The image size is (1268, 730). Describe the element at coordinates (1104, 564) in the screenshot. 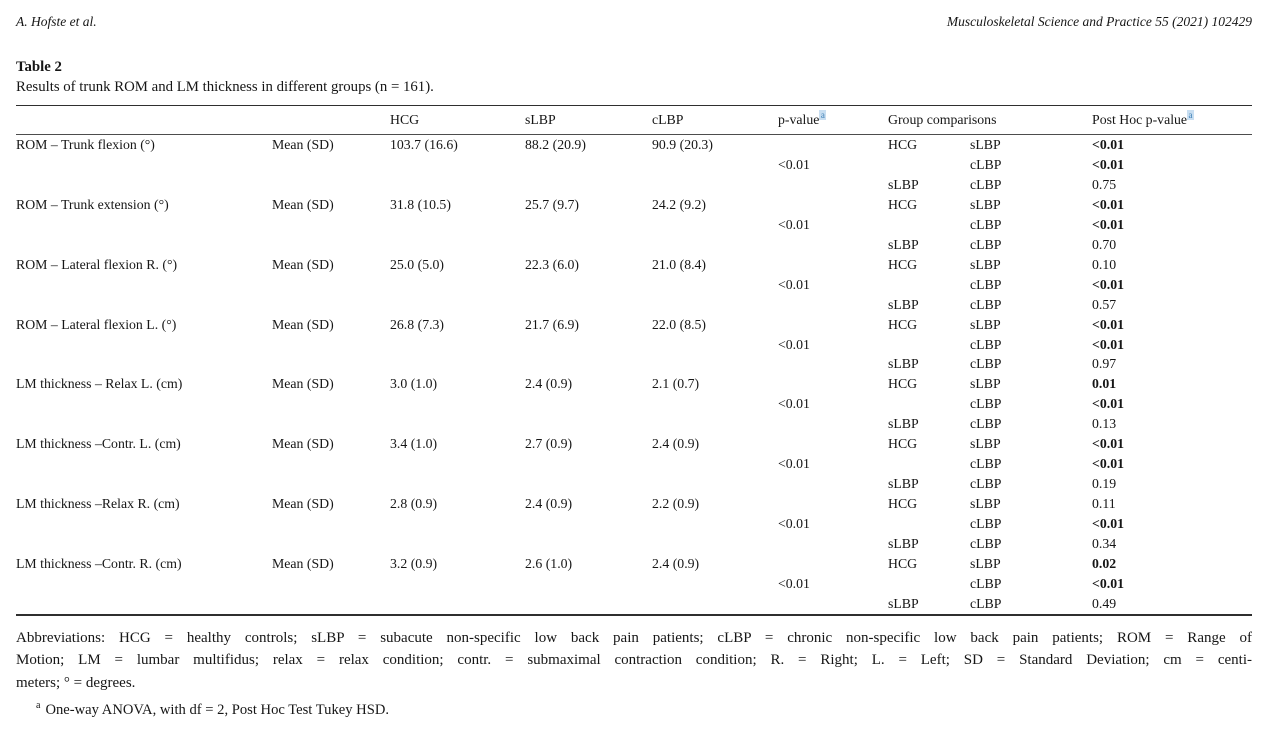

I see `cell-posthoc: 0.02` at that location.